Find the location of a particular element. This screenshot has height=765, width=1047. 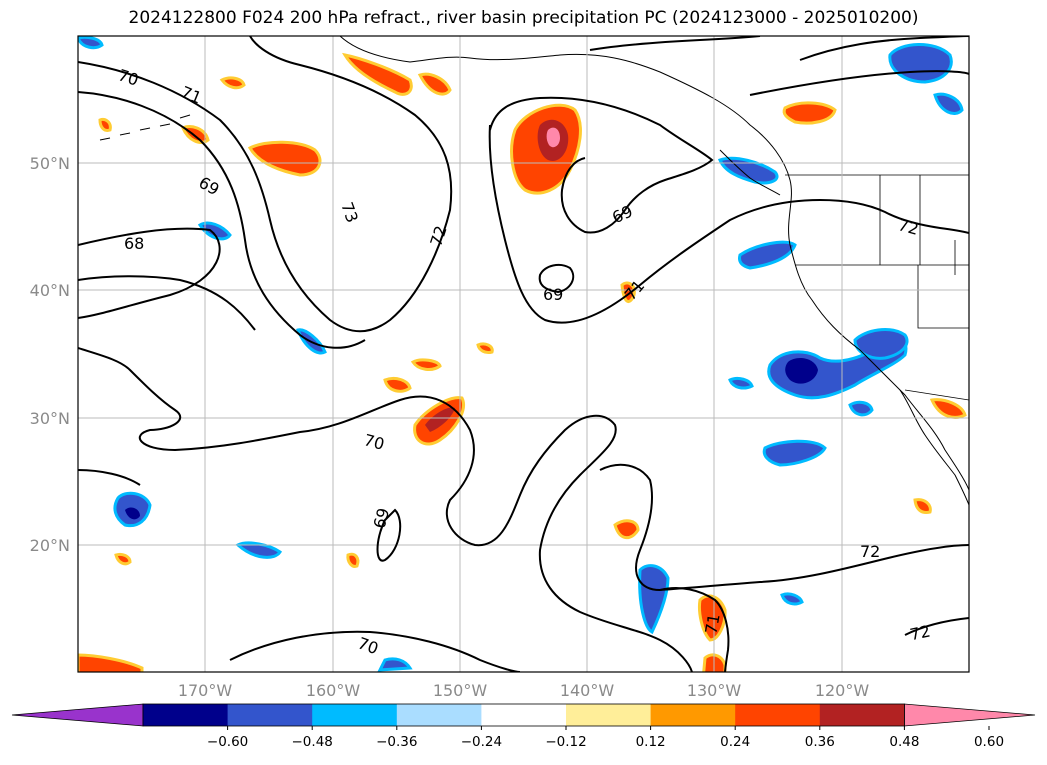

political-borders is located at coordinates (877, 287).